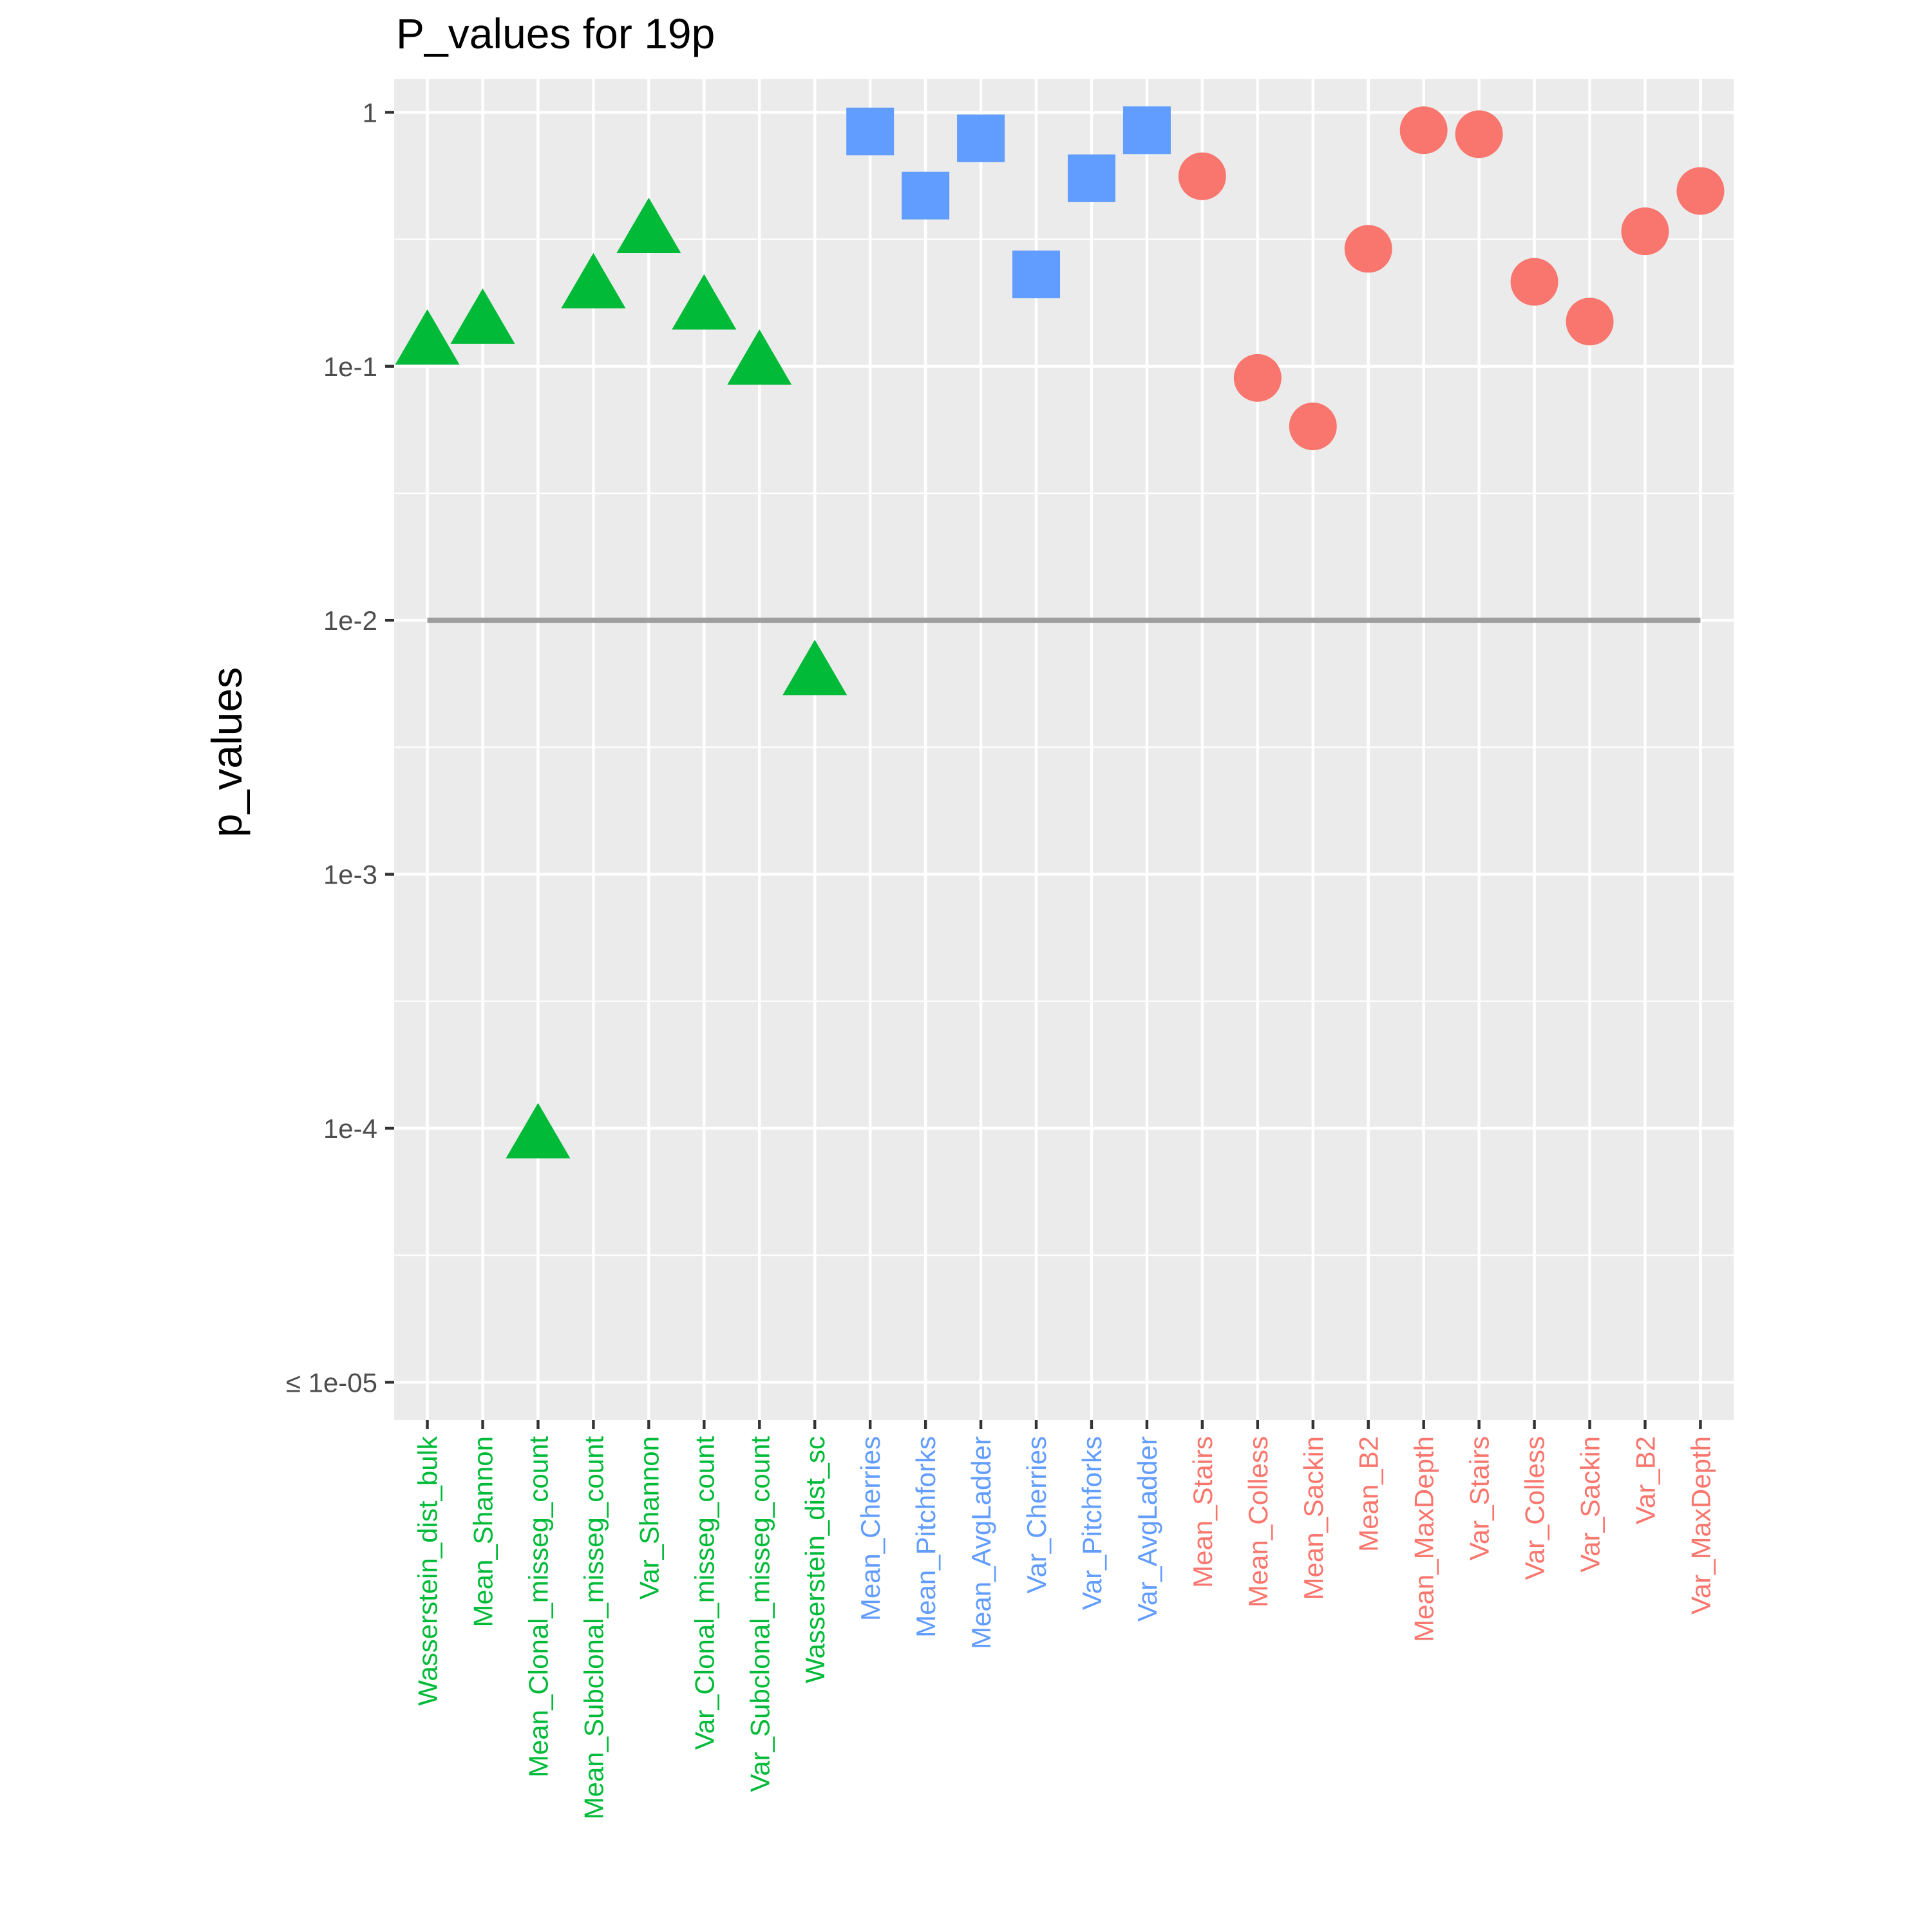  I want to click on y-tick-label: 1e-3, so click(350, 875).